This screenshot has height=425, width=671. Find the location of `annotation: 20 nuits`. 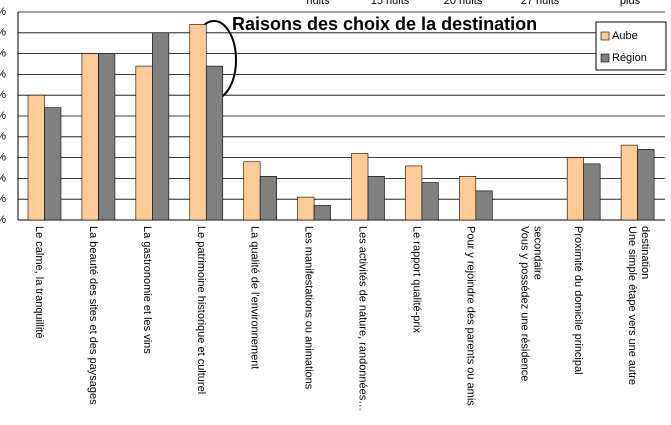

annotation: 20 nuits is located at coordinates (463, 3).